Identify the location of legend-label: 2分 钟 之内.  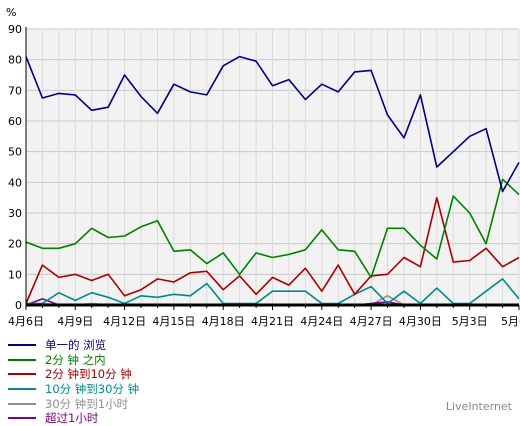
(75, 359).